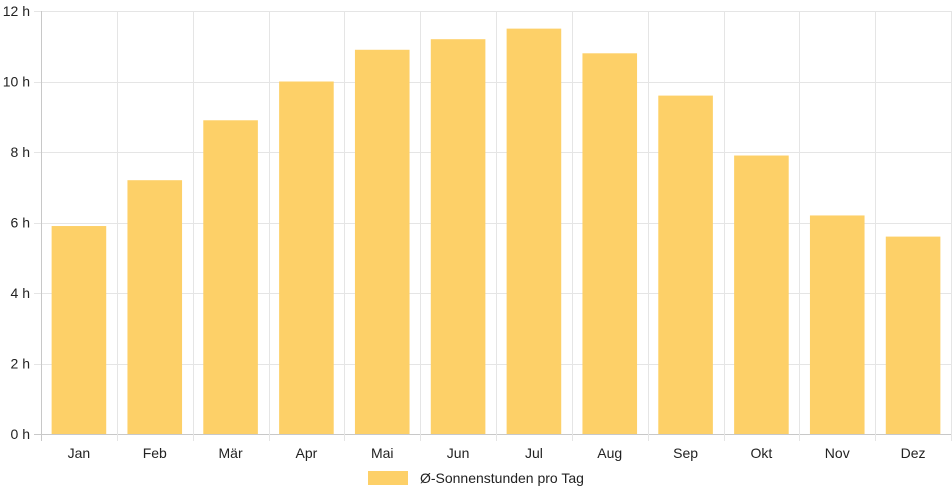  Describe the element at coordinates (388, 478) in the screenshot. I see `legend-swatch` at that location.